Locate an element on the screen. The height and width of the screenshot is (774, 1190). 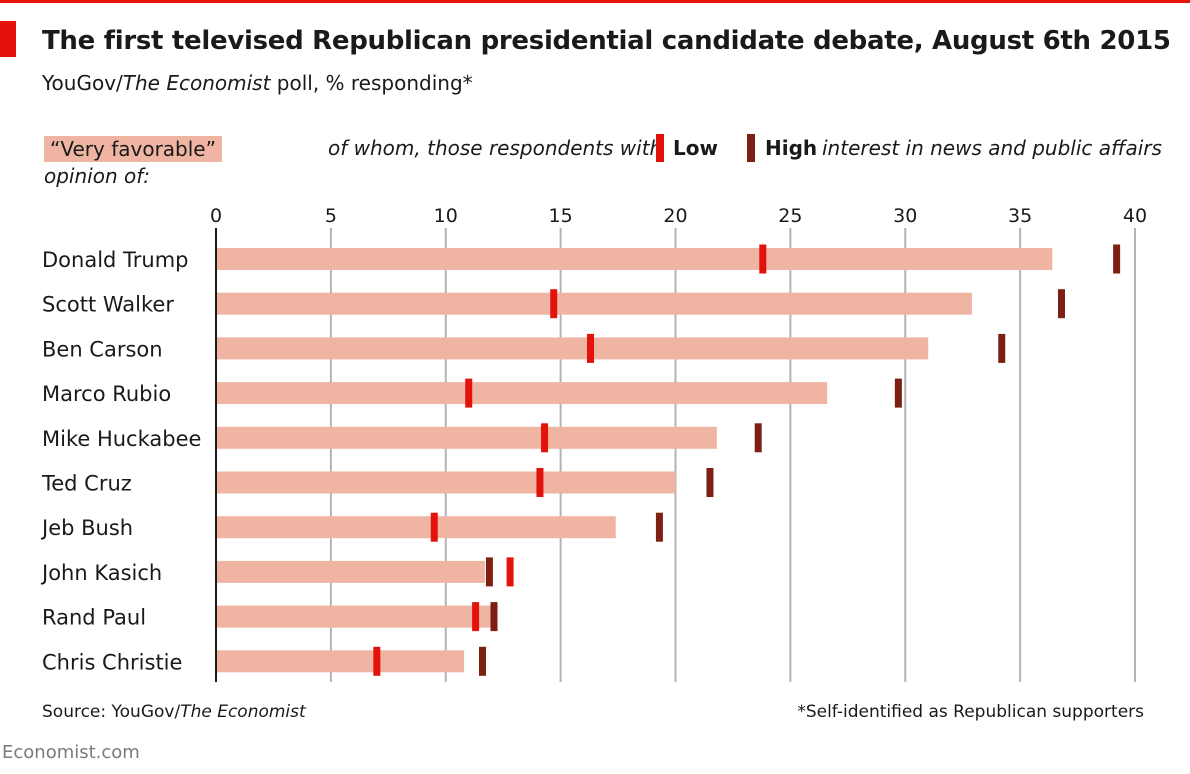
candidate-label: Marco Rubio is located at coordinates (106, 394).